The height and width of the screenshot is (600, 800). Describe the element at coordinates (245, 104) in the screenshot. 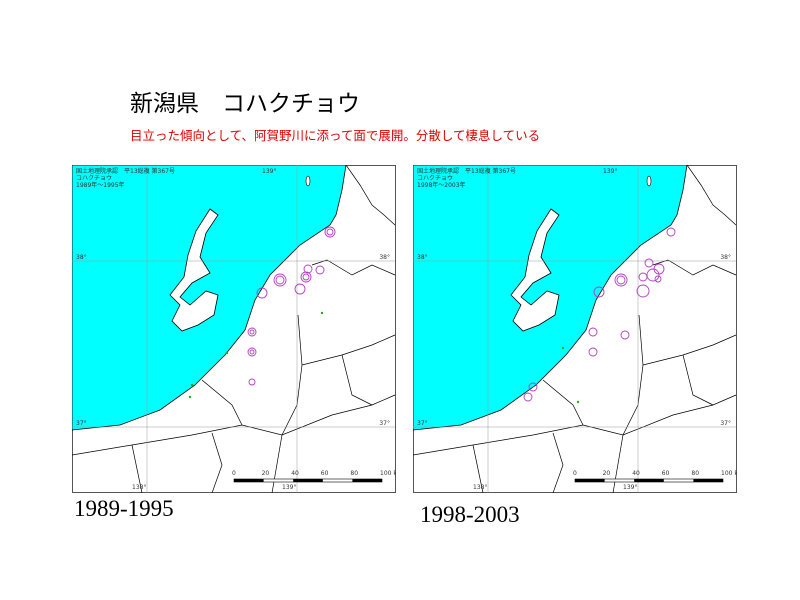

I see `slide-title: 新潟県 コハクチョウ` at that location.